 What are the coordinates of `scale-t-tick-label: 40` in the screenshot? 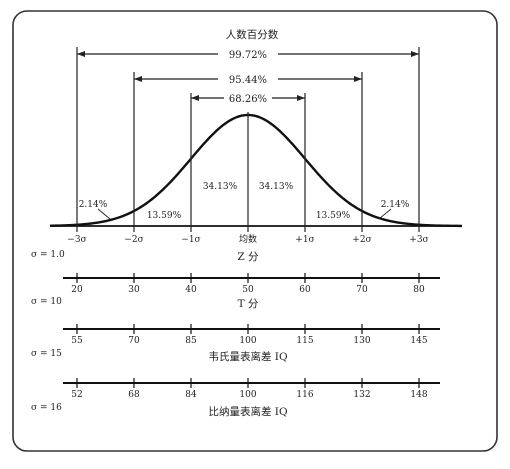 It's located at (191, 290).